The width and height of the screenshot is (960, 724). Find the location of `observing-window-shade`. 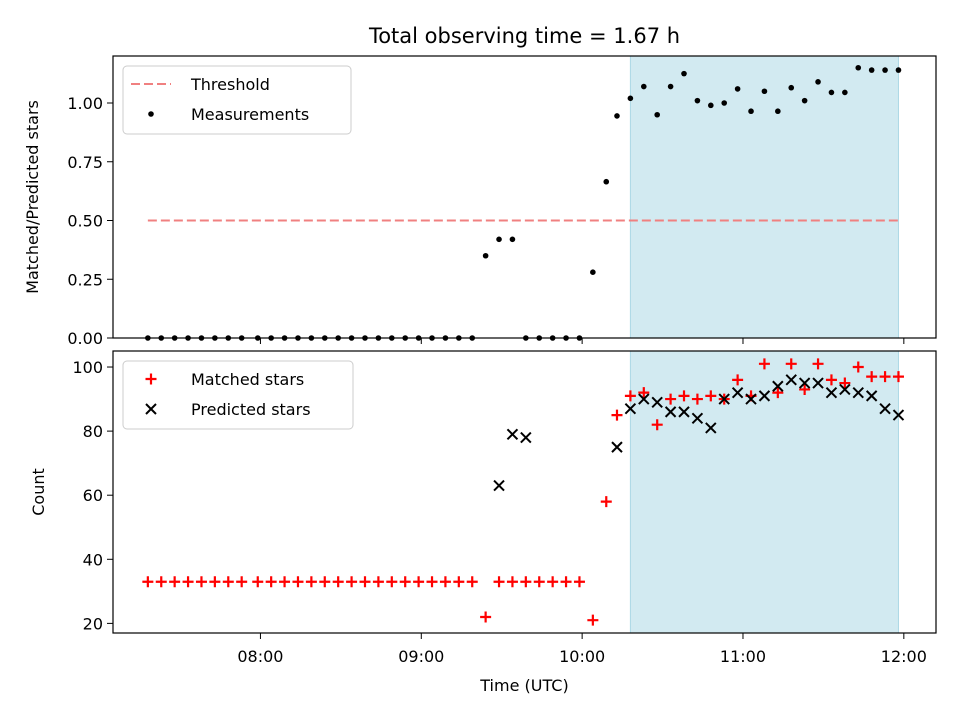

observing-window-shade is located at coordinates (764, 197).